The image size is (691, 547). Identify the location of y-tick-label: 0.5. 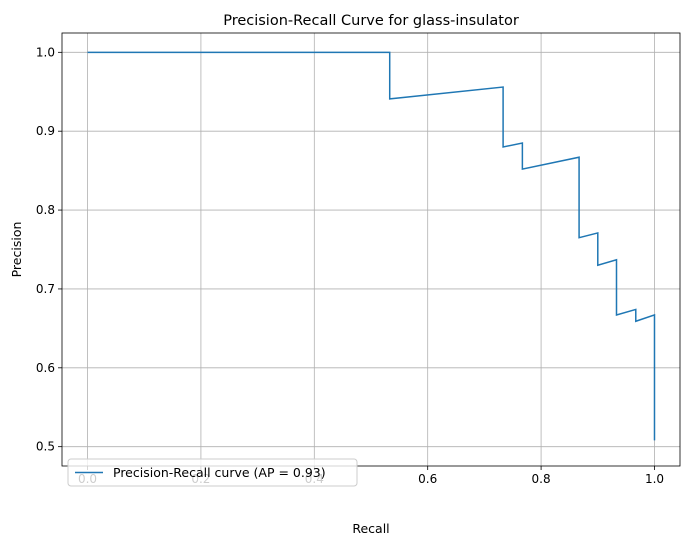
(45, 447).